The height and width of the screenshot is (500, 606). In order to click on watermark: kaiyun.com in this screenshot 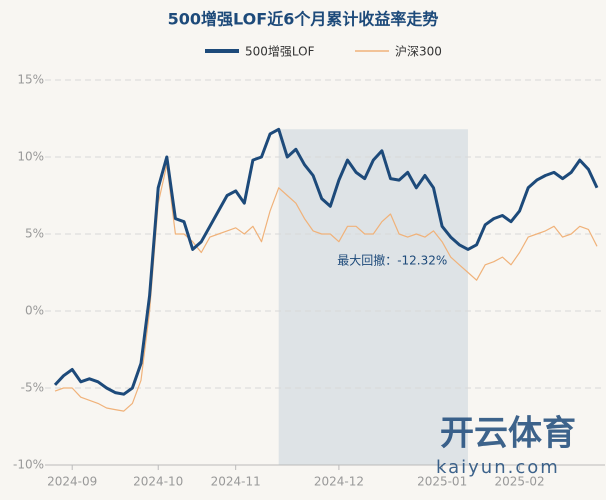, I will do `click(498, 467)`.